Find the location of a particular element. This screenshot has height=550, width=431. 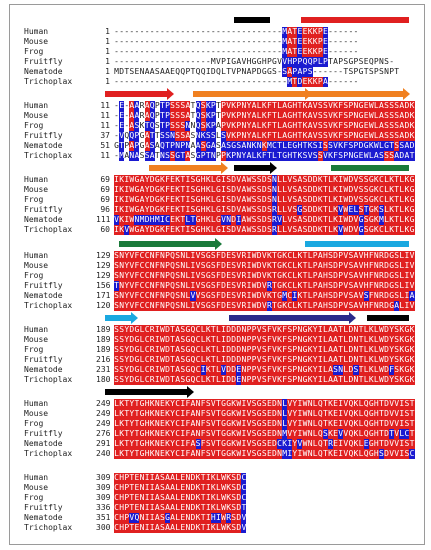

start-position: 336 is located at coordinates (103, 507).